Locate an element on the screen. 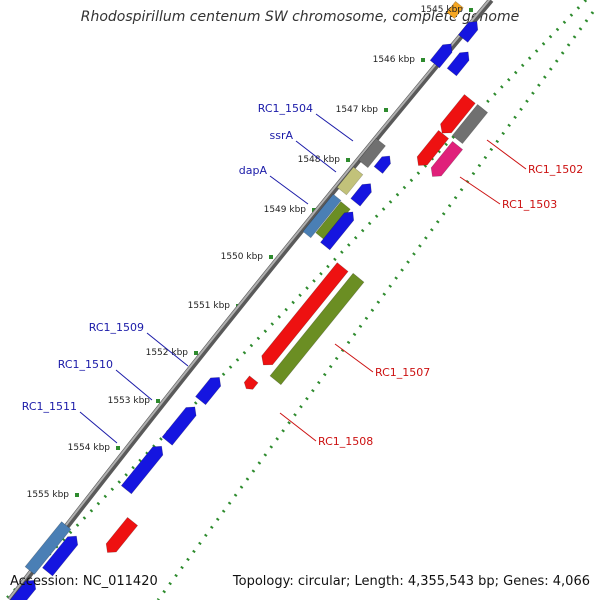  tick-label: 1552 kbp is located at coordinates (167, 353).